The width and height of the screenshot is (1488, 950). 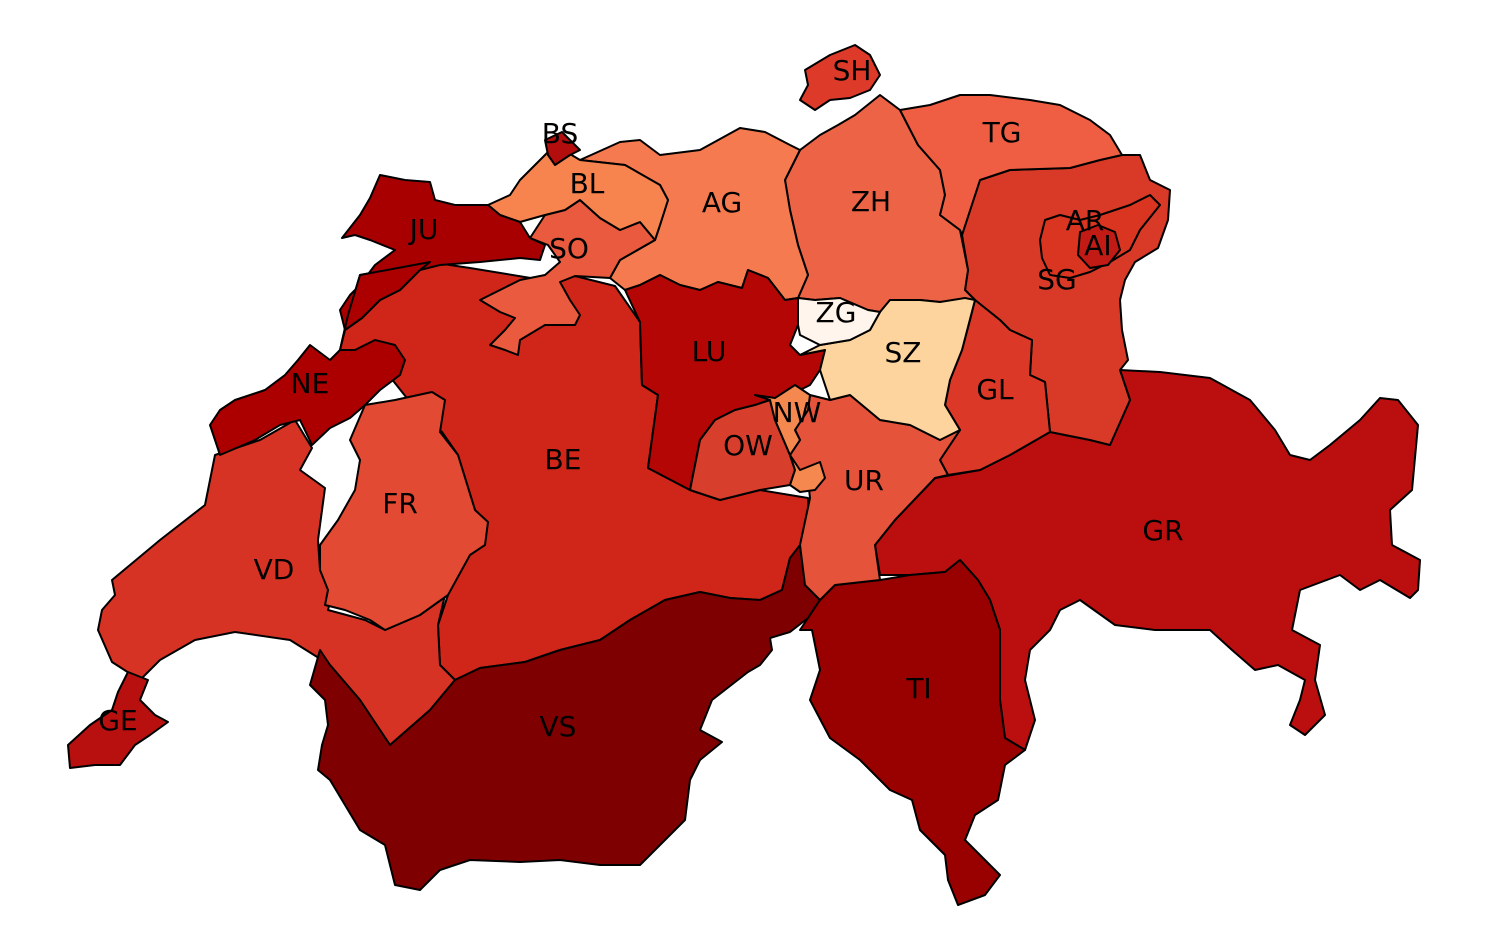 I want to click on canton-bs, so click(x=562, y=148).